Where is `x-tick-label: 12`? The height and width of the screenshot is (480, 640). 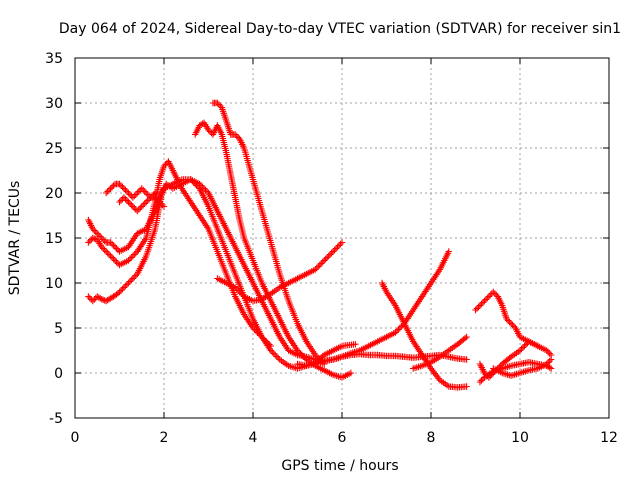 x-tick-label: 12 is located at coordinates (609, 438).